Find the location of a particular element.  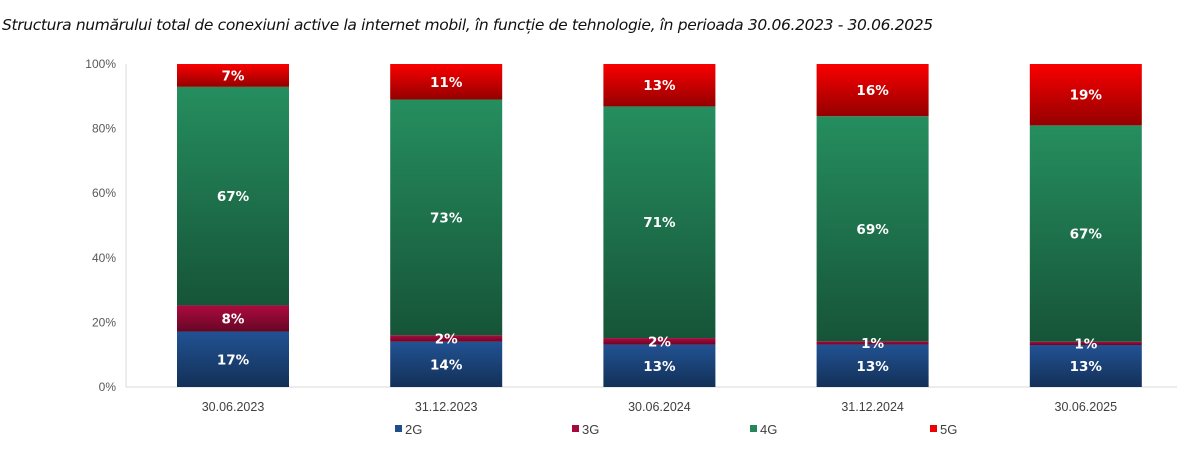

y-tick-label: 0% is located at coordinates (108, 387).